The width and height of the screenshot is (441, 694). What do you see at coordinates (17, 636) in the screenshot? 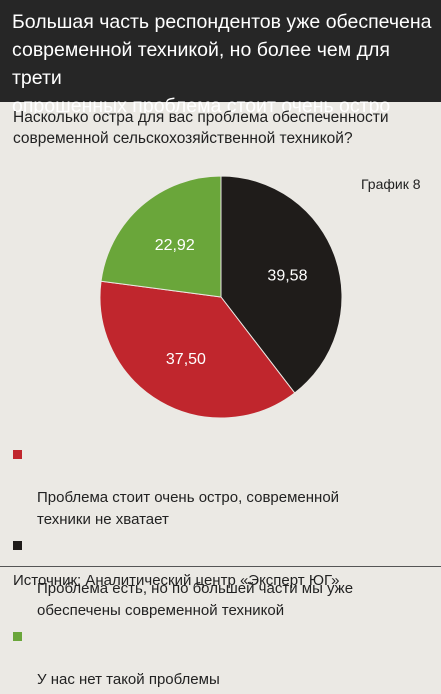
I see `legend-swatch-green` at bounding box center [17, 636].